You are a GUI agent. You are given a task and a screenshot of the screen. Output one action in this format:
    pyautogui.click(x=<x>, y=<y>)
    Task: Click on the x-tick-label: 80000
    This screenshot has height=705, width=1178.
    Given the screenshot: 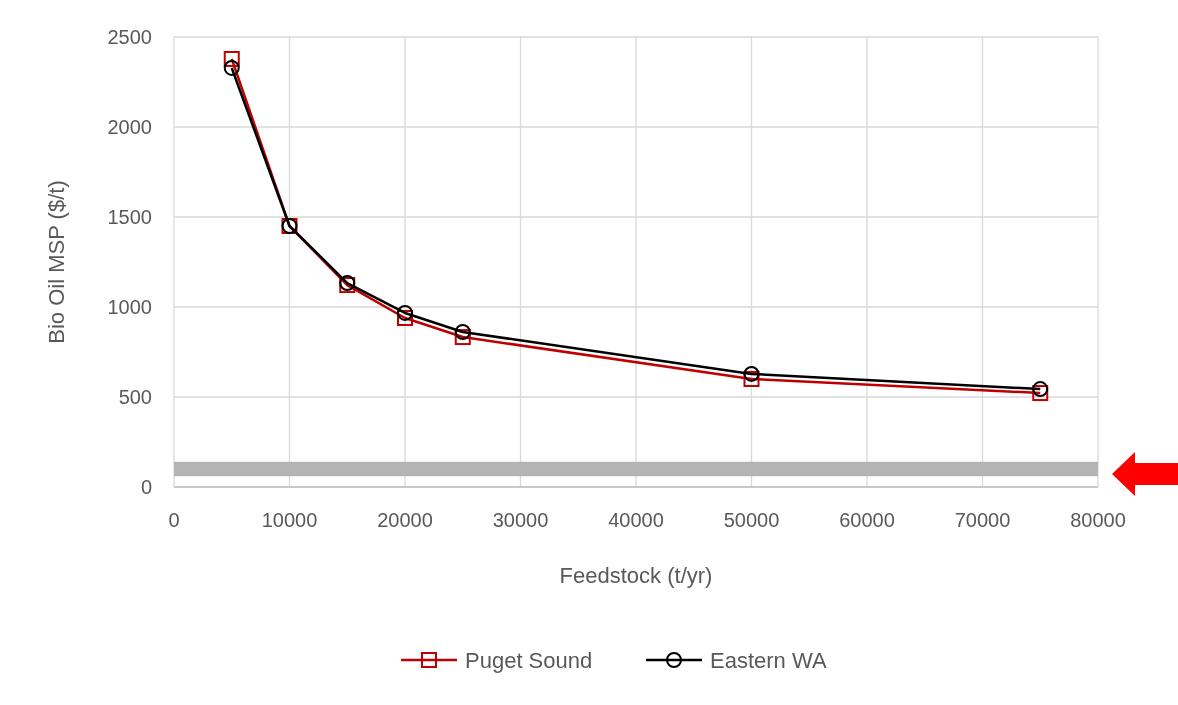 What is the action you would take?
    pyautogui.click(x=1098, y=520)
    